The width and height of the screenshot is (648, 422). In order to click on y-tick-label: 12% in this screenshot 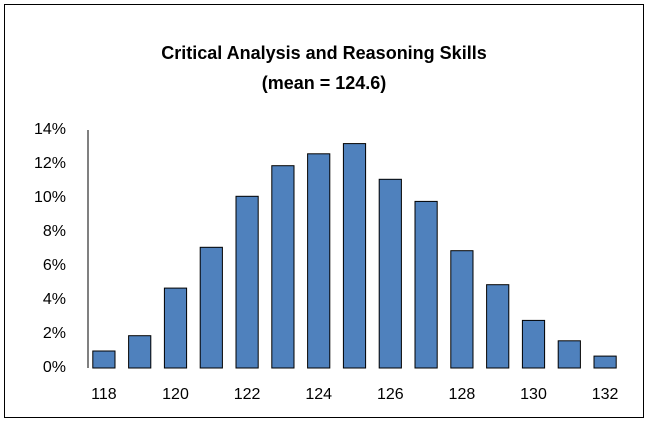, I will do `click(50, 163)`.